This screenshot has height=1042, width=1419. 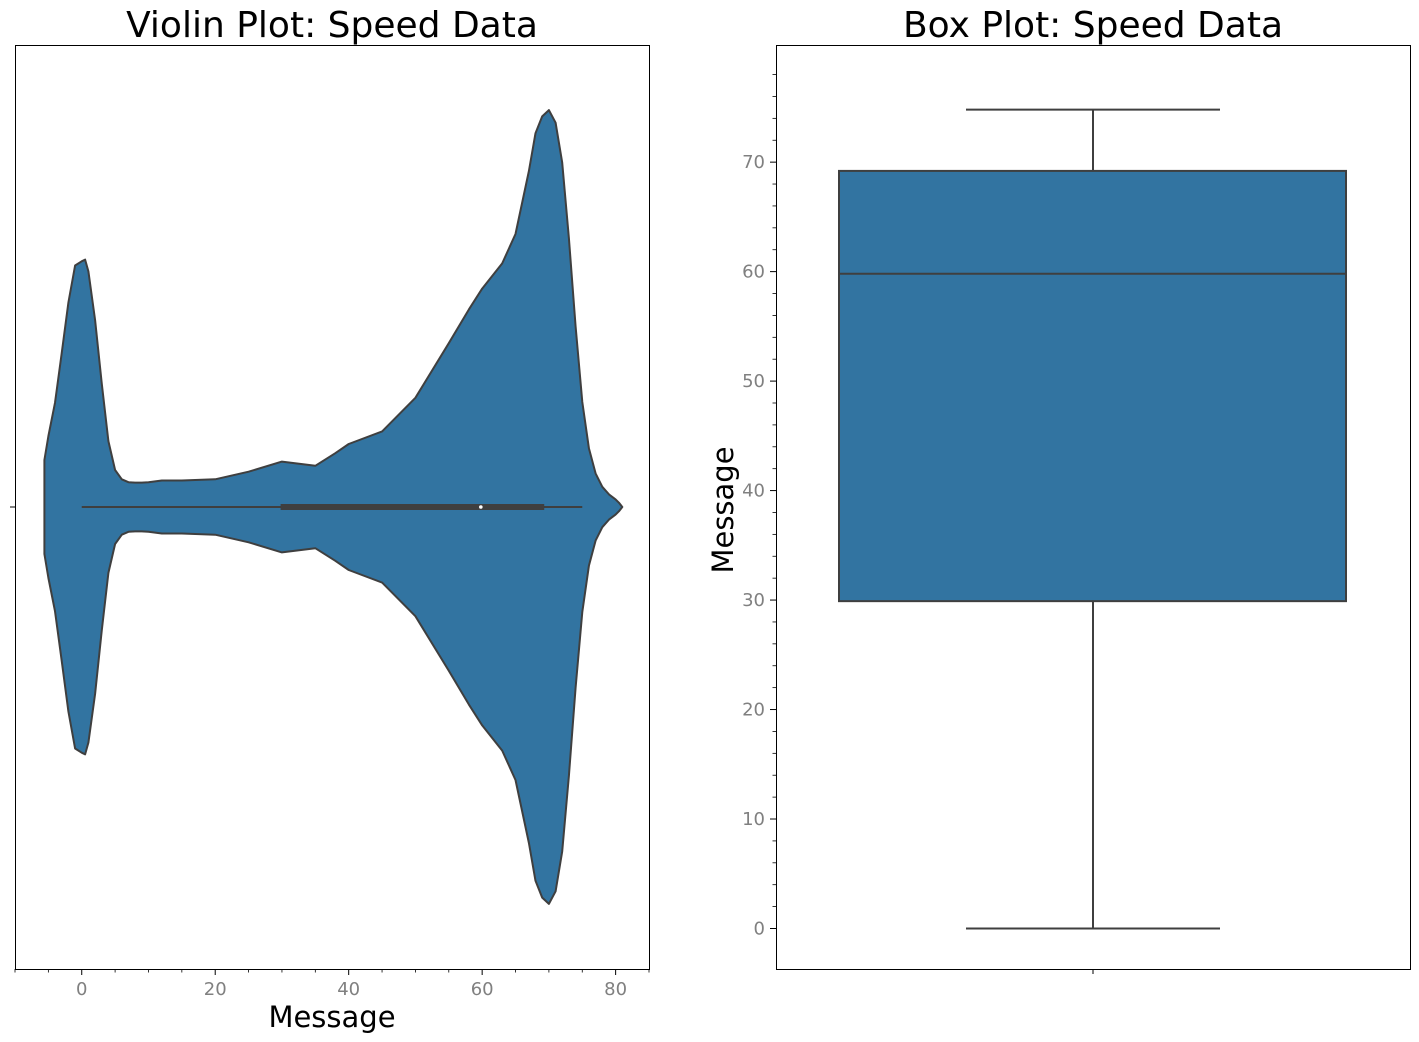 What do you see at coordinates (481, 507) in the screenshot?
I see `violin-median-marker` at bounding box center [481, 507].